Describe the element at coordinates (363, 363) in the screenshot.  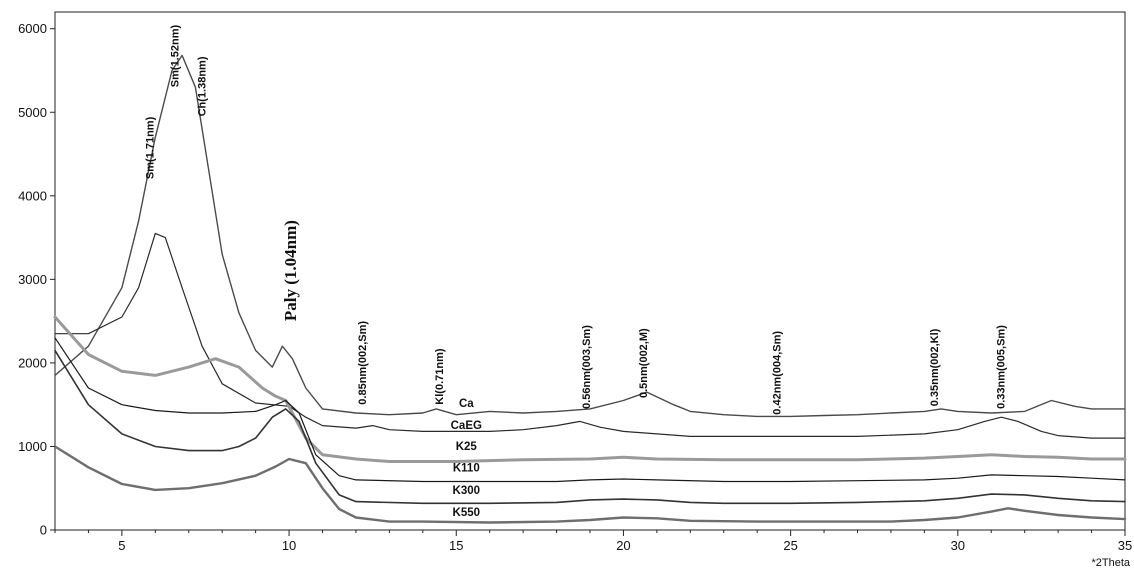
I see `peak-annotation: 0.85nm(002,Sm)` at that location.